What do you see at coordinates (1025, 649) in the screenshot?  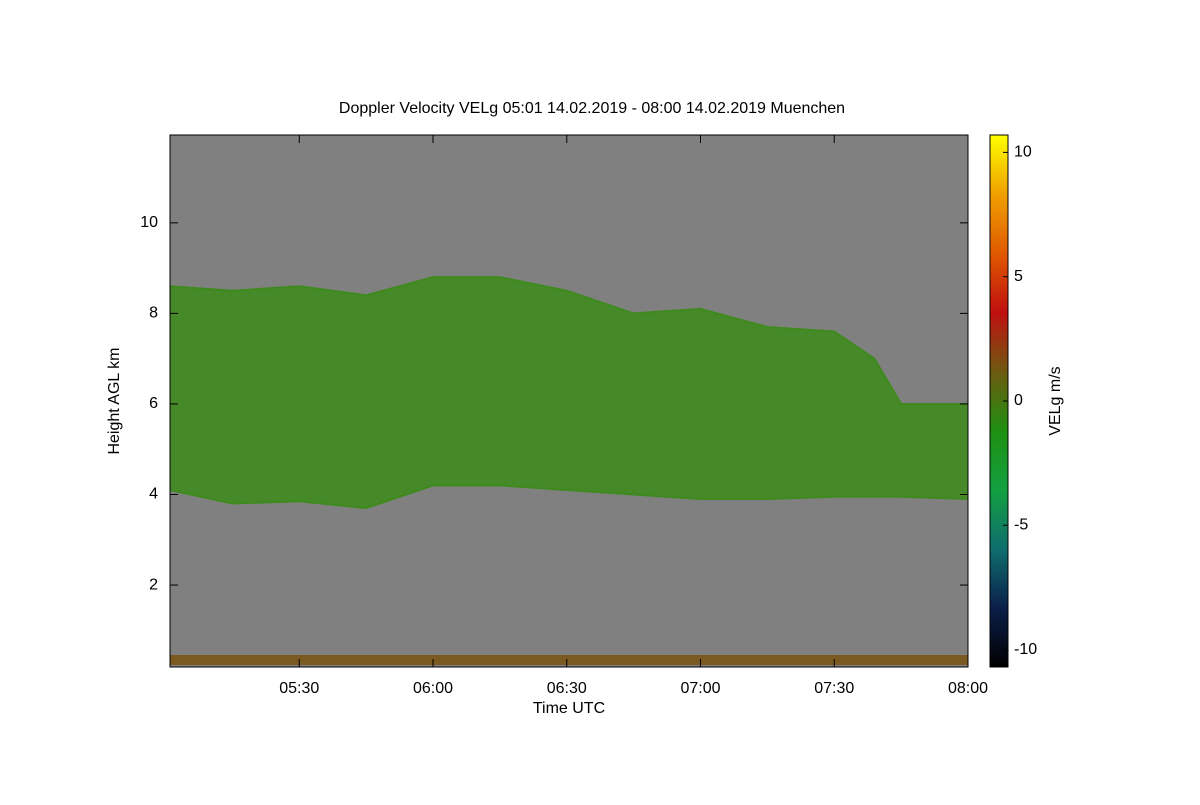 I see `colorbar-tick-label: -10` at bounding box center [1025, 649].